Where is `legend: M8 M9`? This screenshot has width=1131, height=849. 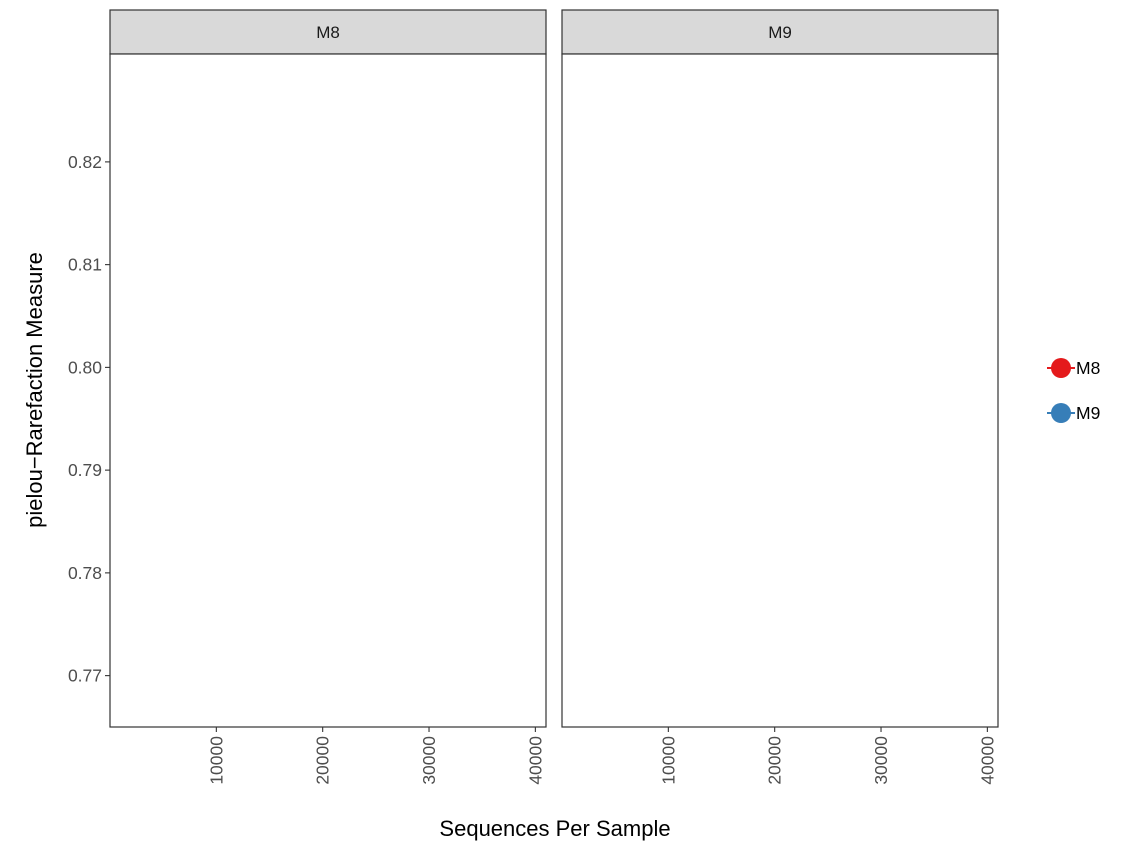 legend: M8 M9 is located at coordinates (1073, 390).